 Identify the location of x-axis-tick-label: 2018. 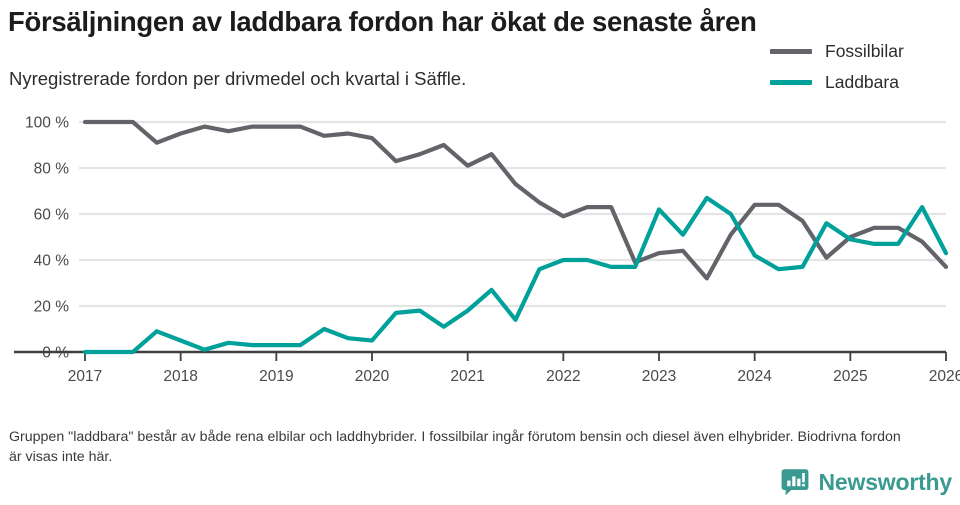
(180, 376).